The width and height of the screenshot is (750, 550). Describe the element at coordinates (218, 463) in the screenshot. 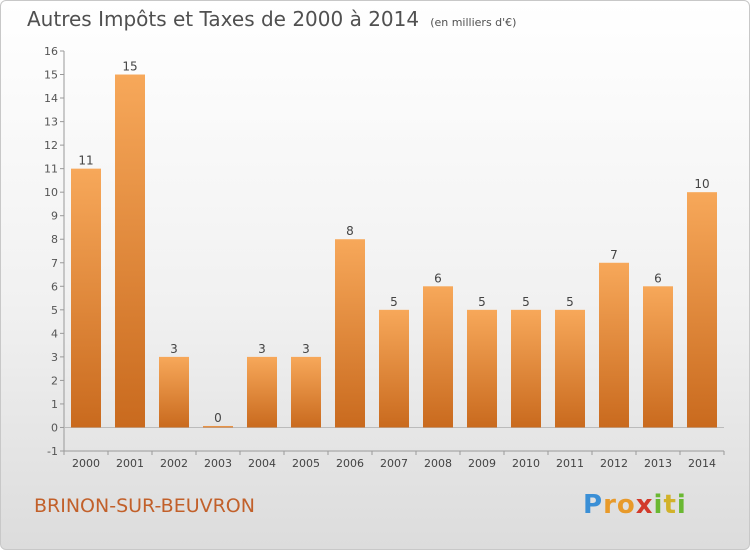

I see `x-tick-label-2003: 2003` at that location.